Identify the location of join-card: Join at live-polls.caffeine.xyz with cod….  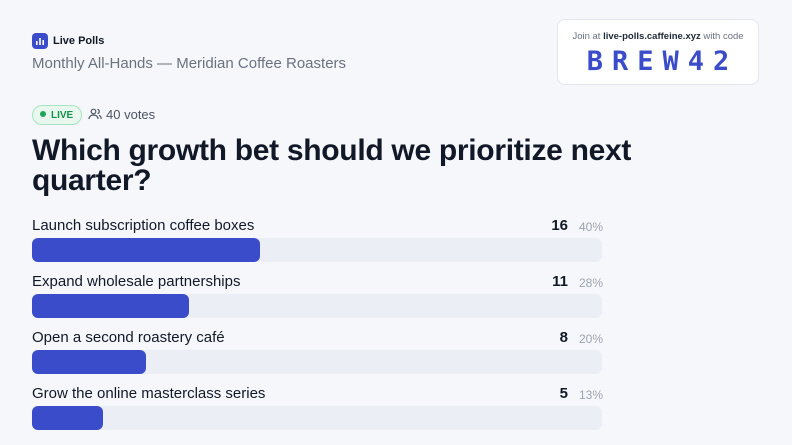
(658, 52).